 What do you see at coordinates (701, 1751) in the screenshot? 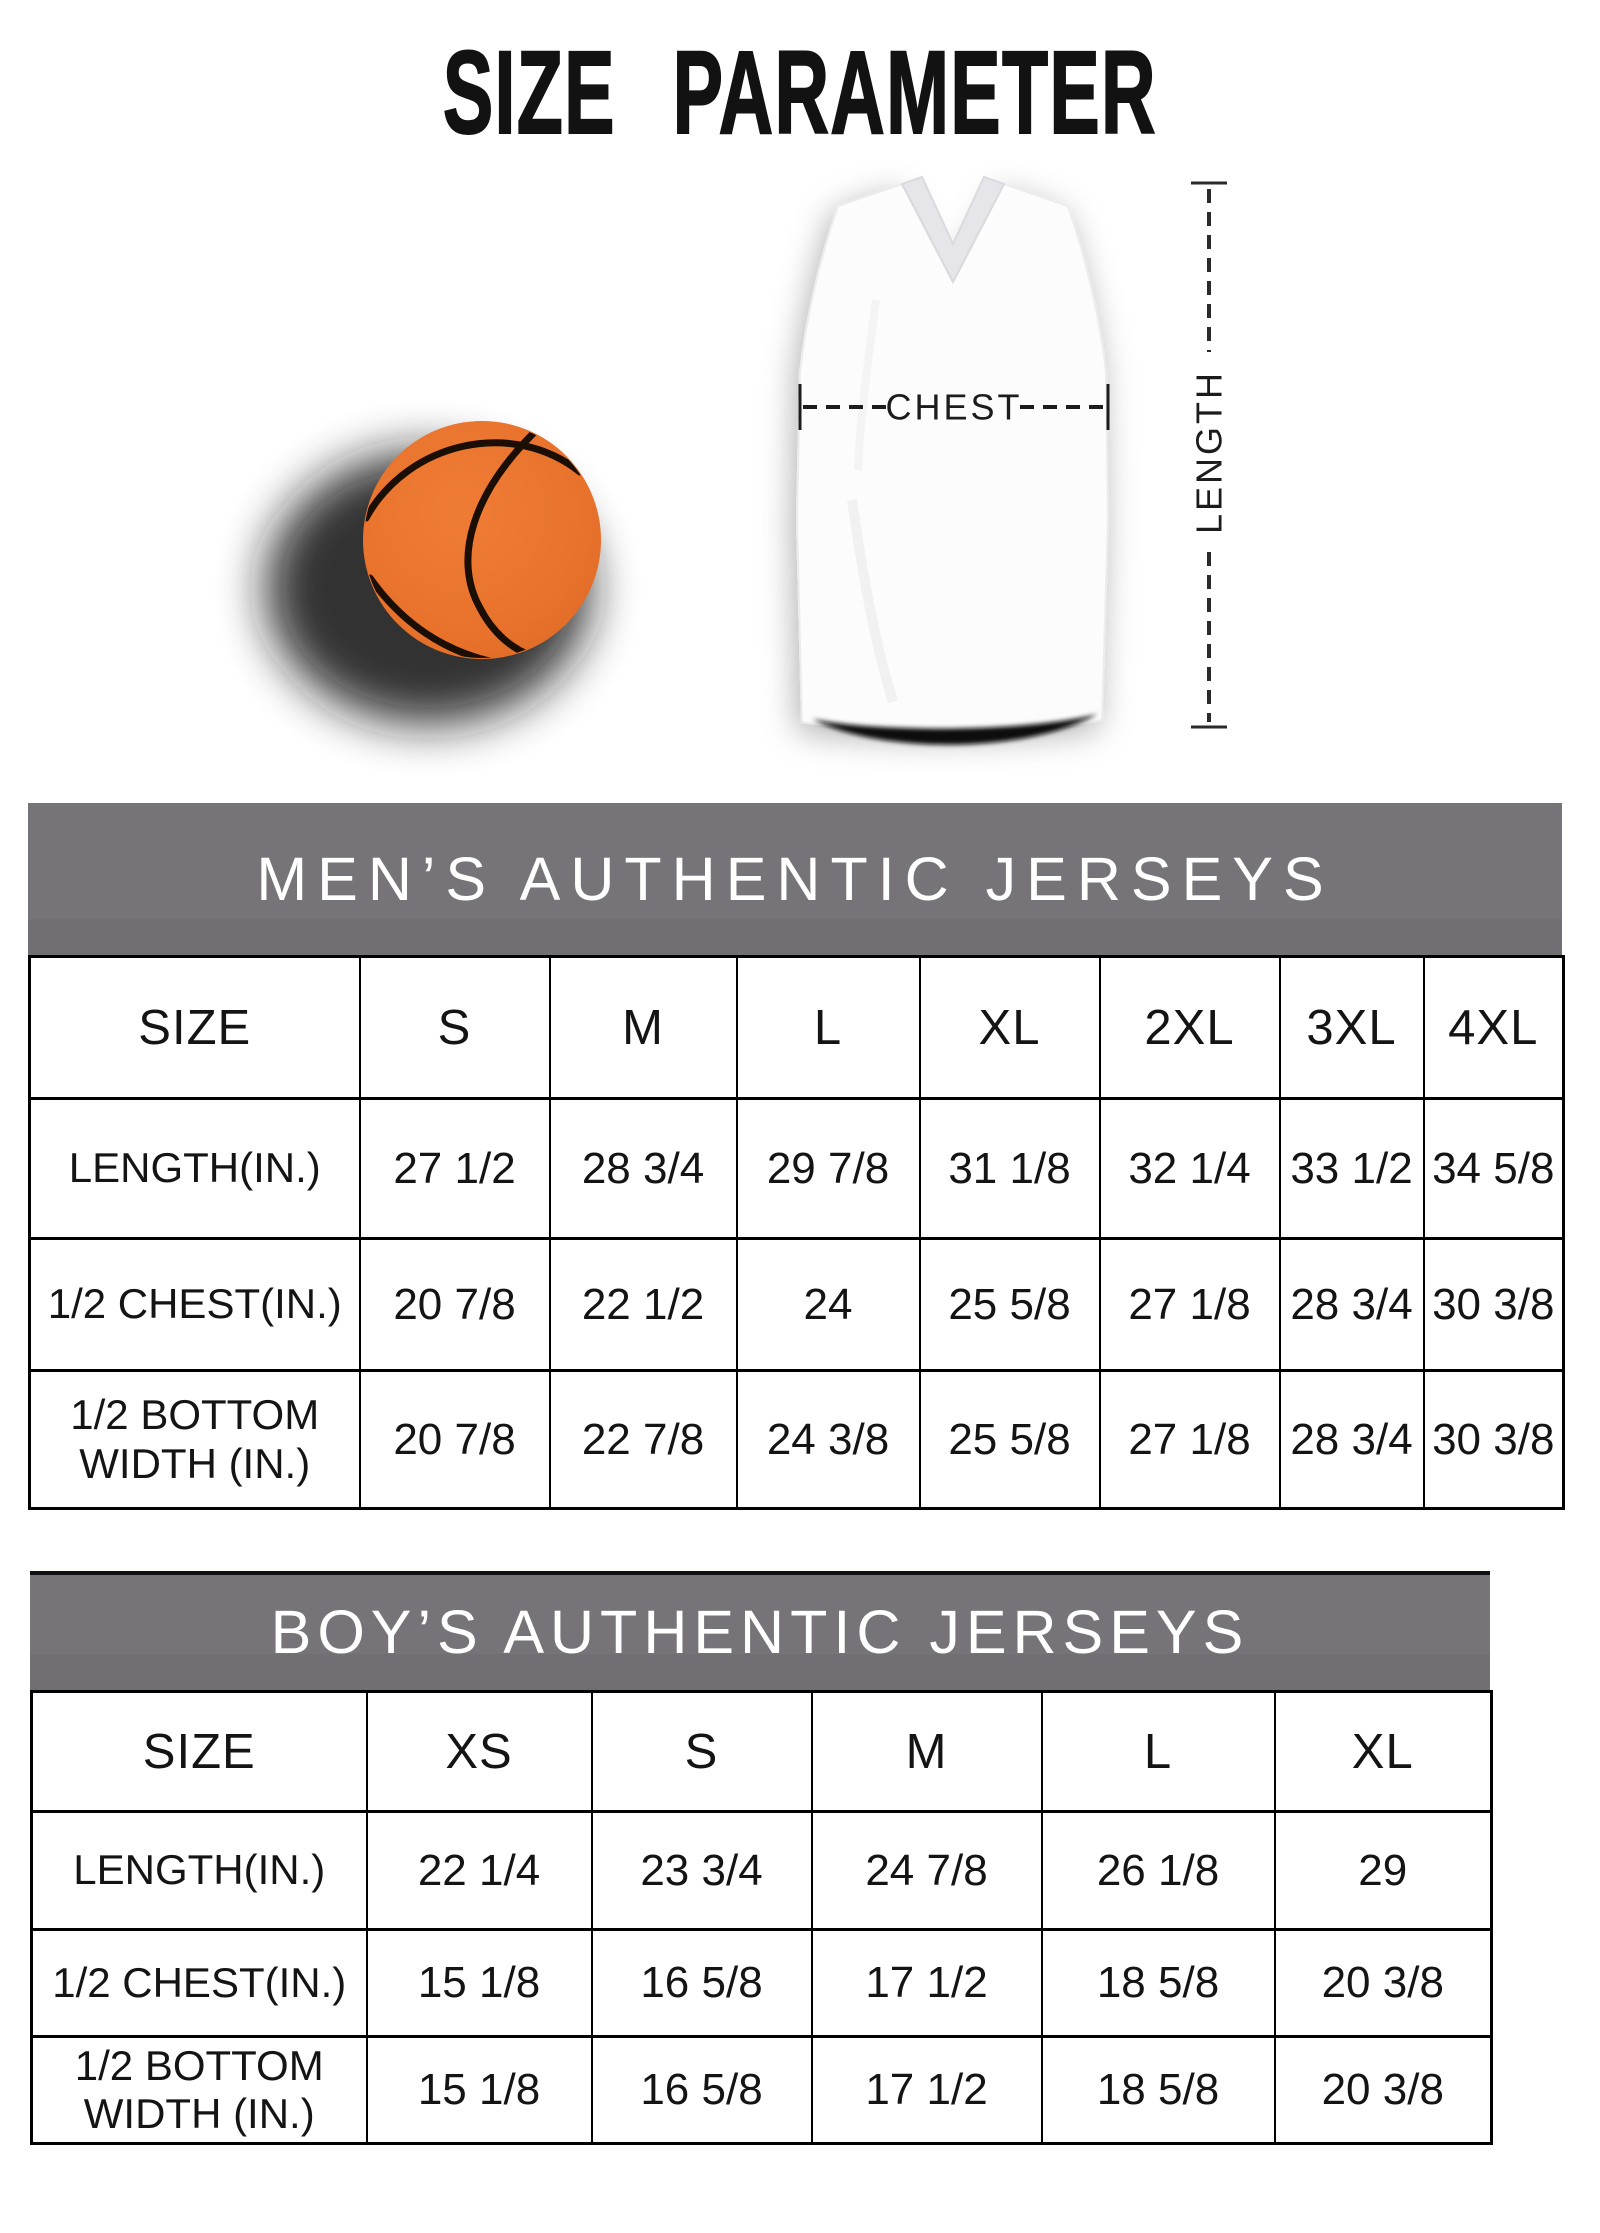
I see `boys-col-s: S` at bounding box center [701, 1751].